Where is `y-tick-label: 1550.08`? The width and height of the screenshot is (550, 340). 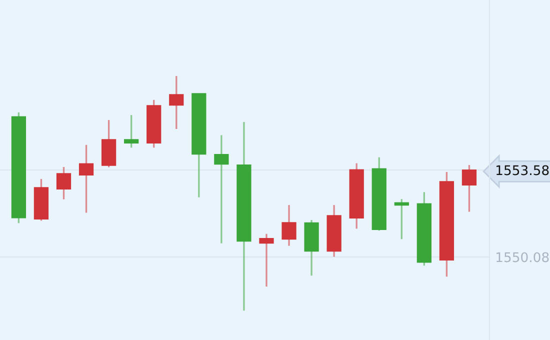
y-tick-label: 1550.08 is located at coordinates (522, 257).